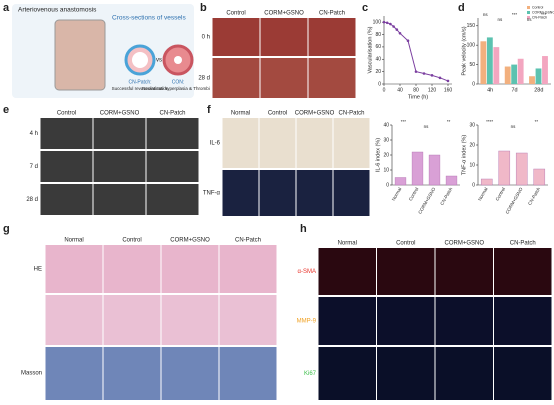 This screenshot has width=554, height=405. Describe the element at coordinates (464, 155) in the screenshot. I see `y-axis-label: TNF-α index (%)` at that location.